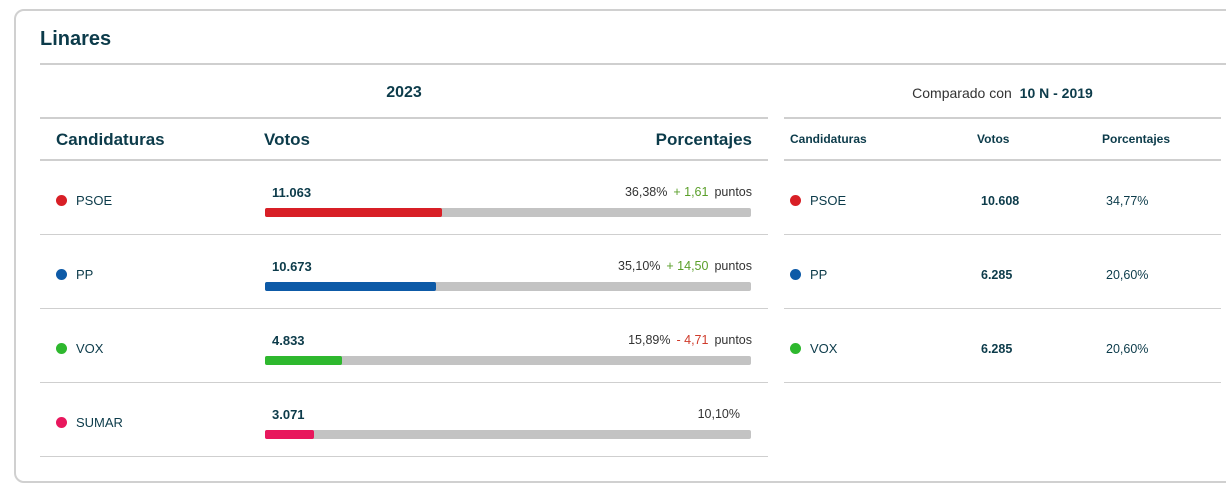 This screenshot has width=1226, height=483. What do you see at coordinates (962, 93) in the screenshot?
I see `comparison-prefix: Comparado con` at bounding box center [962, 93].